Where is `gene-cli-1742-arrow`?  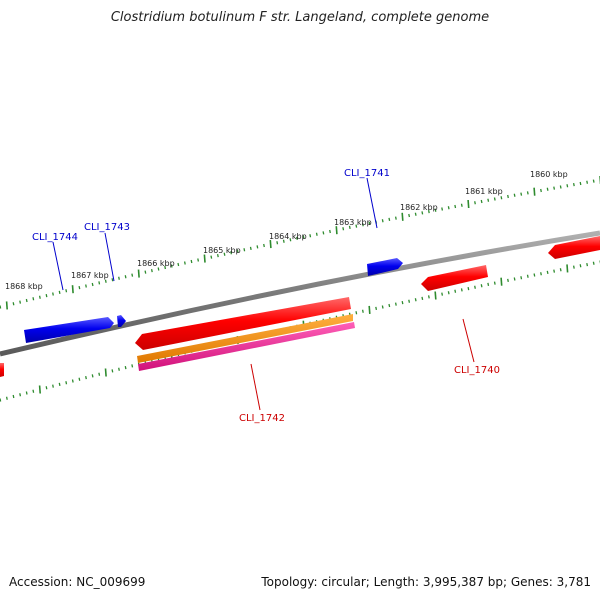 gene-cli-1742-arrow is located at coordinates (243, 323).